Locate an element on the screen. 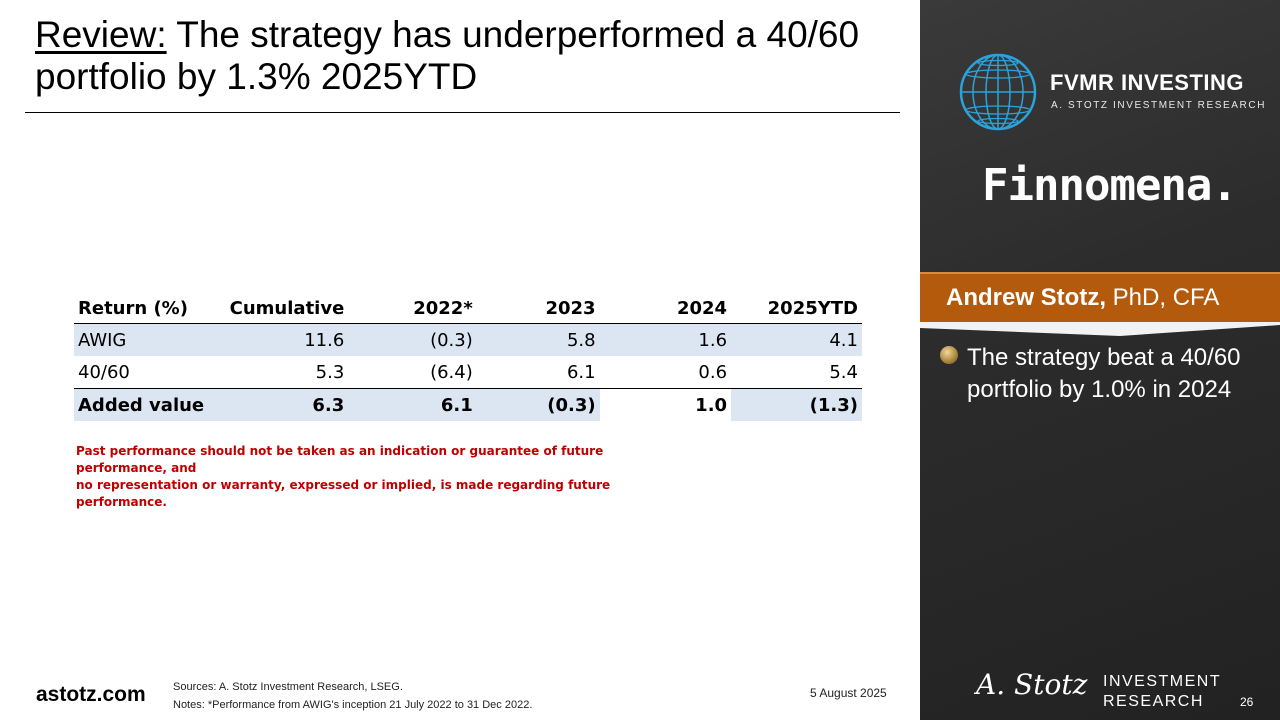 The width and height of the screenshot is (1280, 720). table-cell: 5.8 is located at coordinates (538, 339).